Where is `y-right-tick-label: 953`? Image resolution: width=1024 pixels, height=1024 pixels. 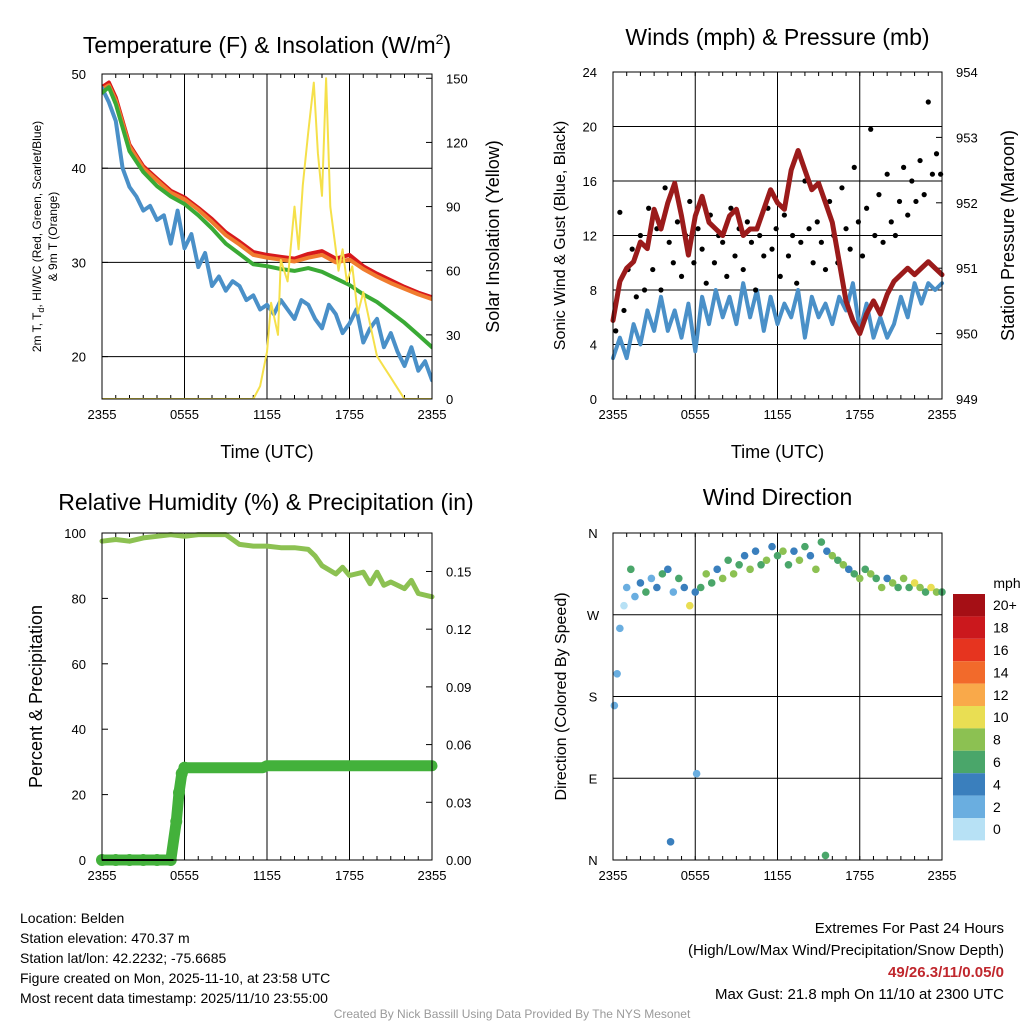
y-right-tick-label: 953 is located at coordinates (967, 137).